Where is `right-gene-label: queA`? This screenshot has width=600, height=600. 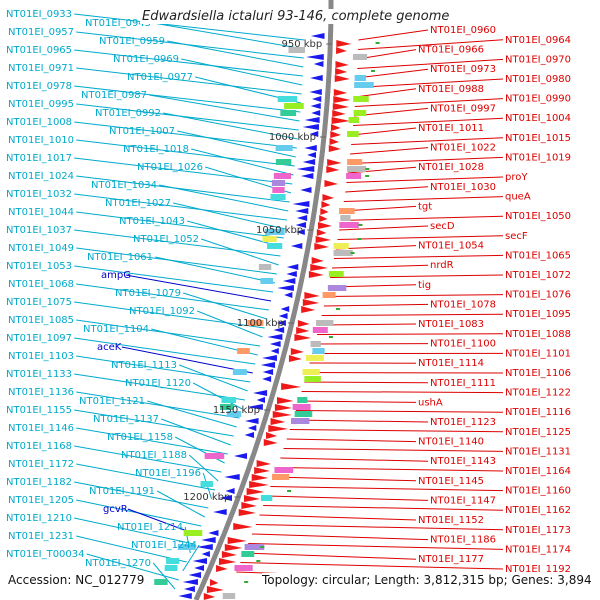 right-gene-label: queA is located at coordinates (518, 197).